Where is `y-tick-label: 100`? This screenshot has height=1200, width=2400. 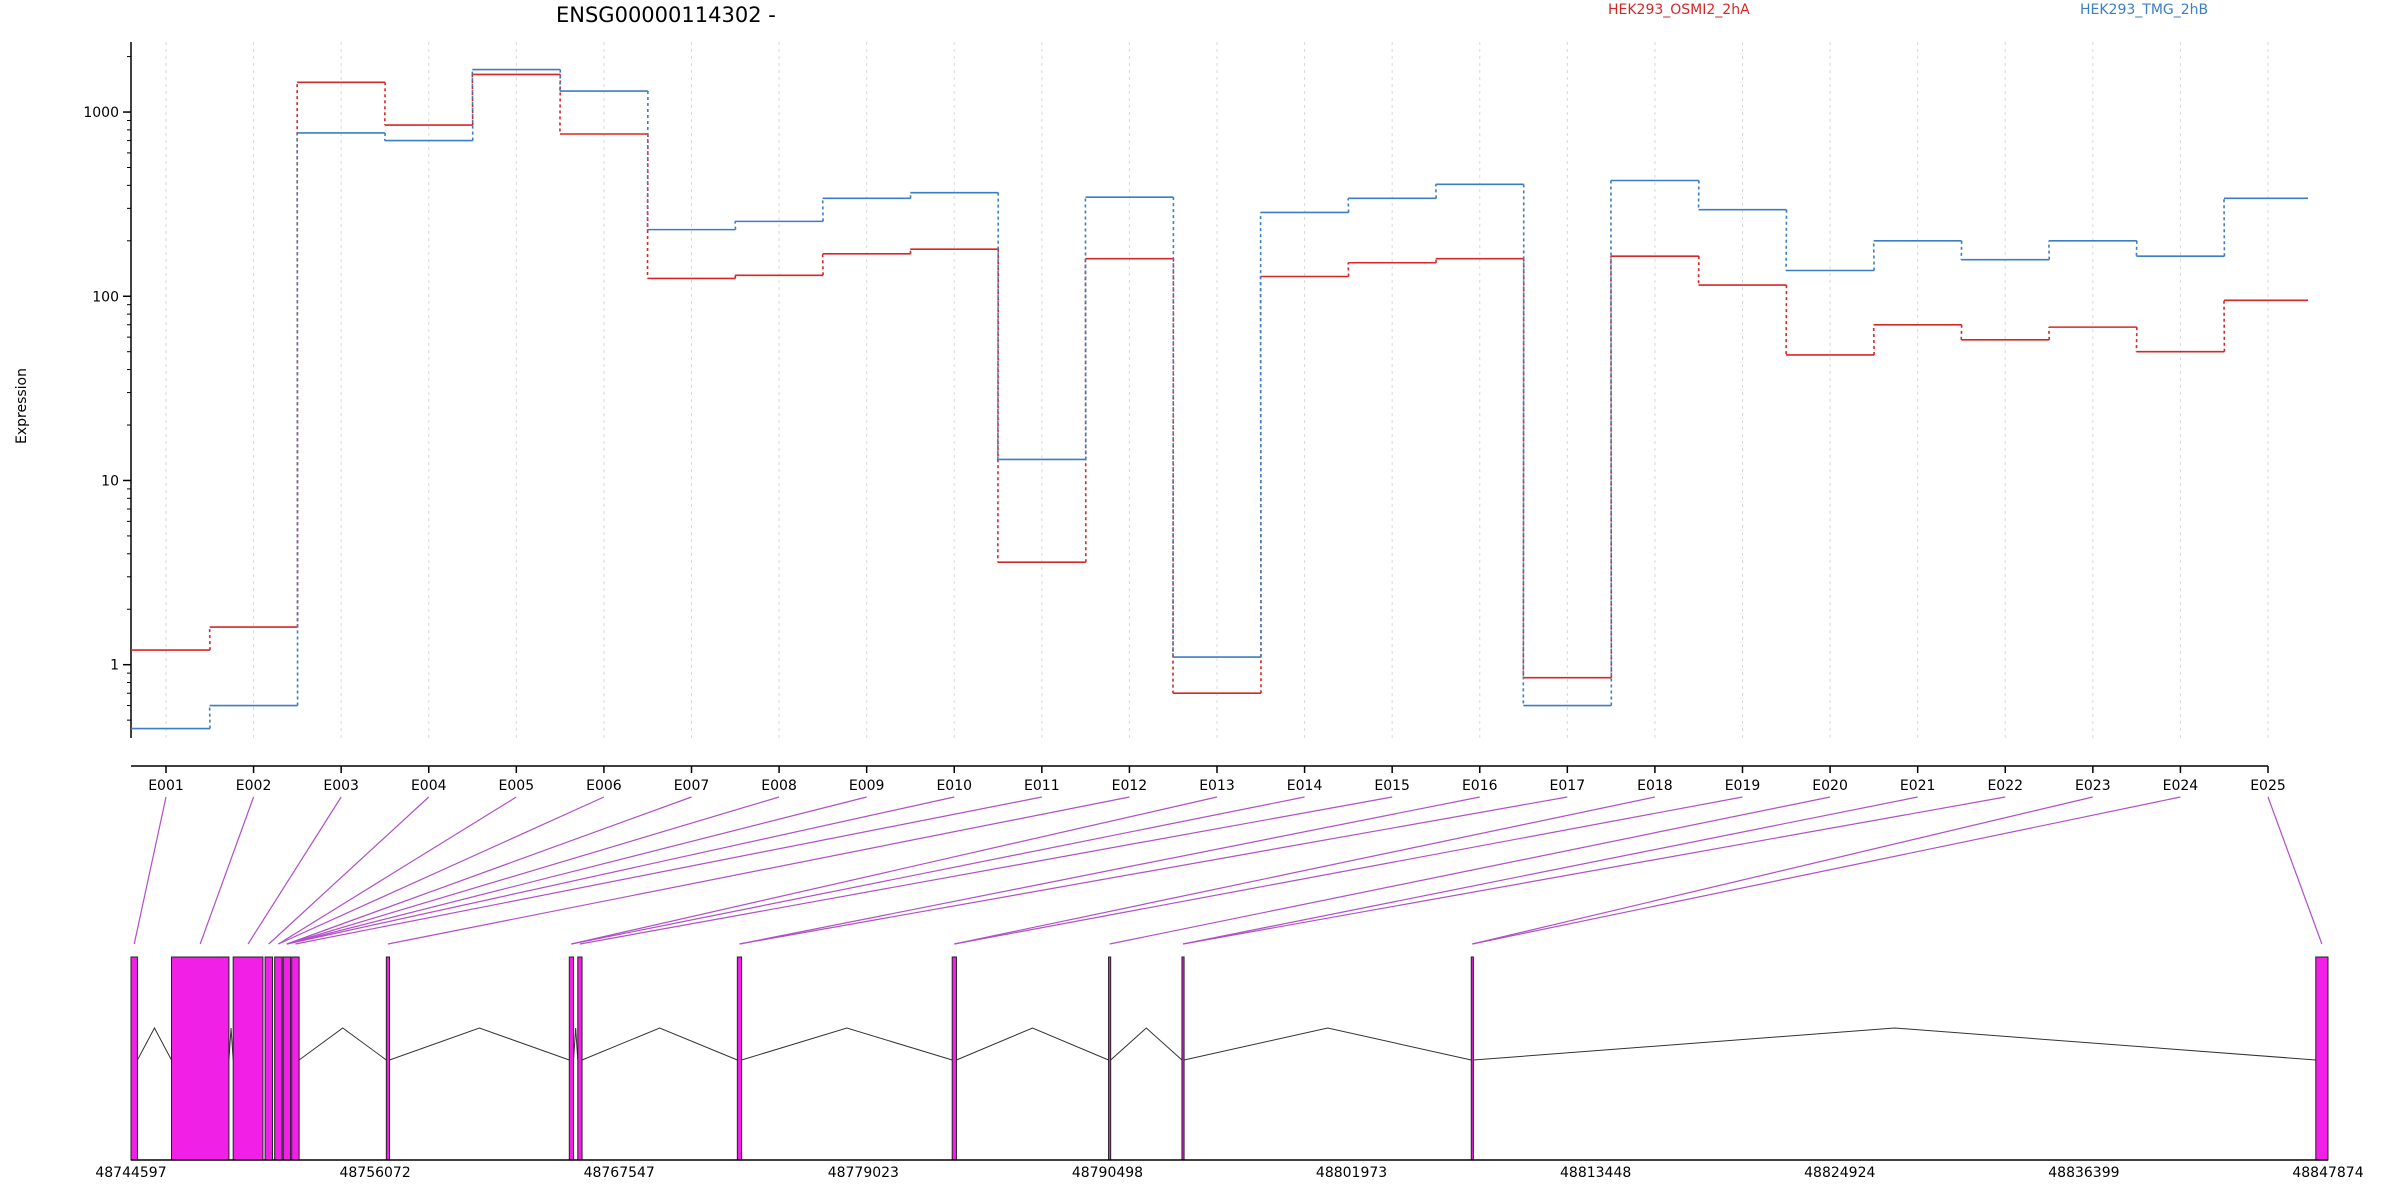
y-tick-label: 100 is located at coordinates (105, 297).